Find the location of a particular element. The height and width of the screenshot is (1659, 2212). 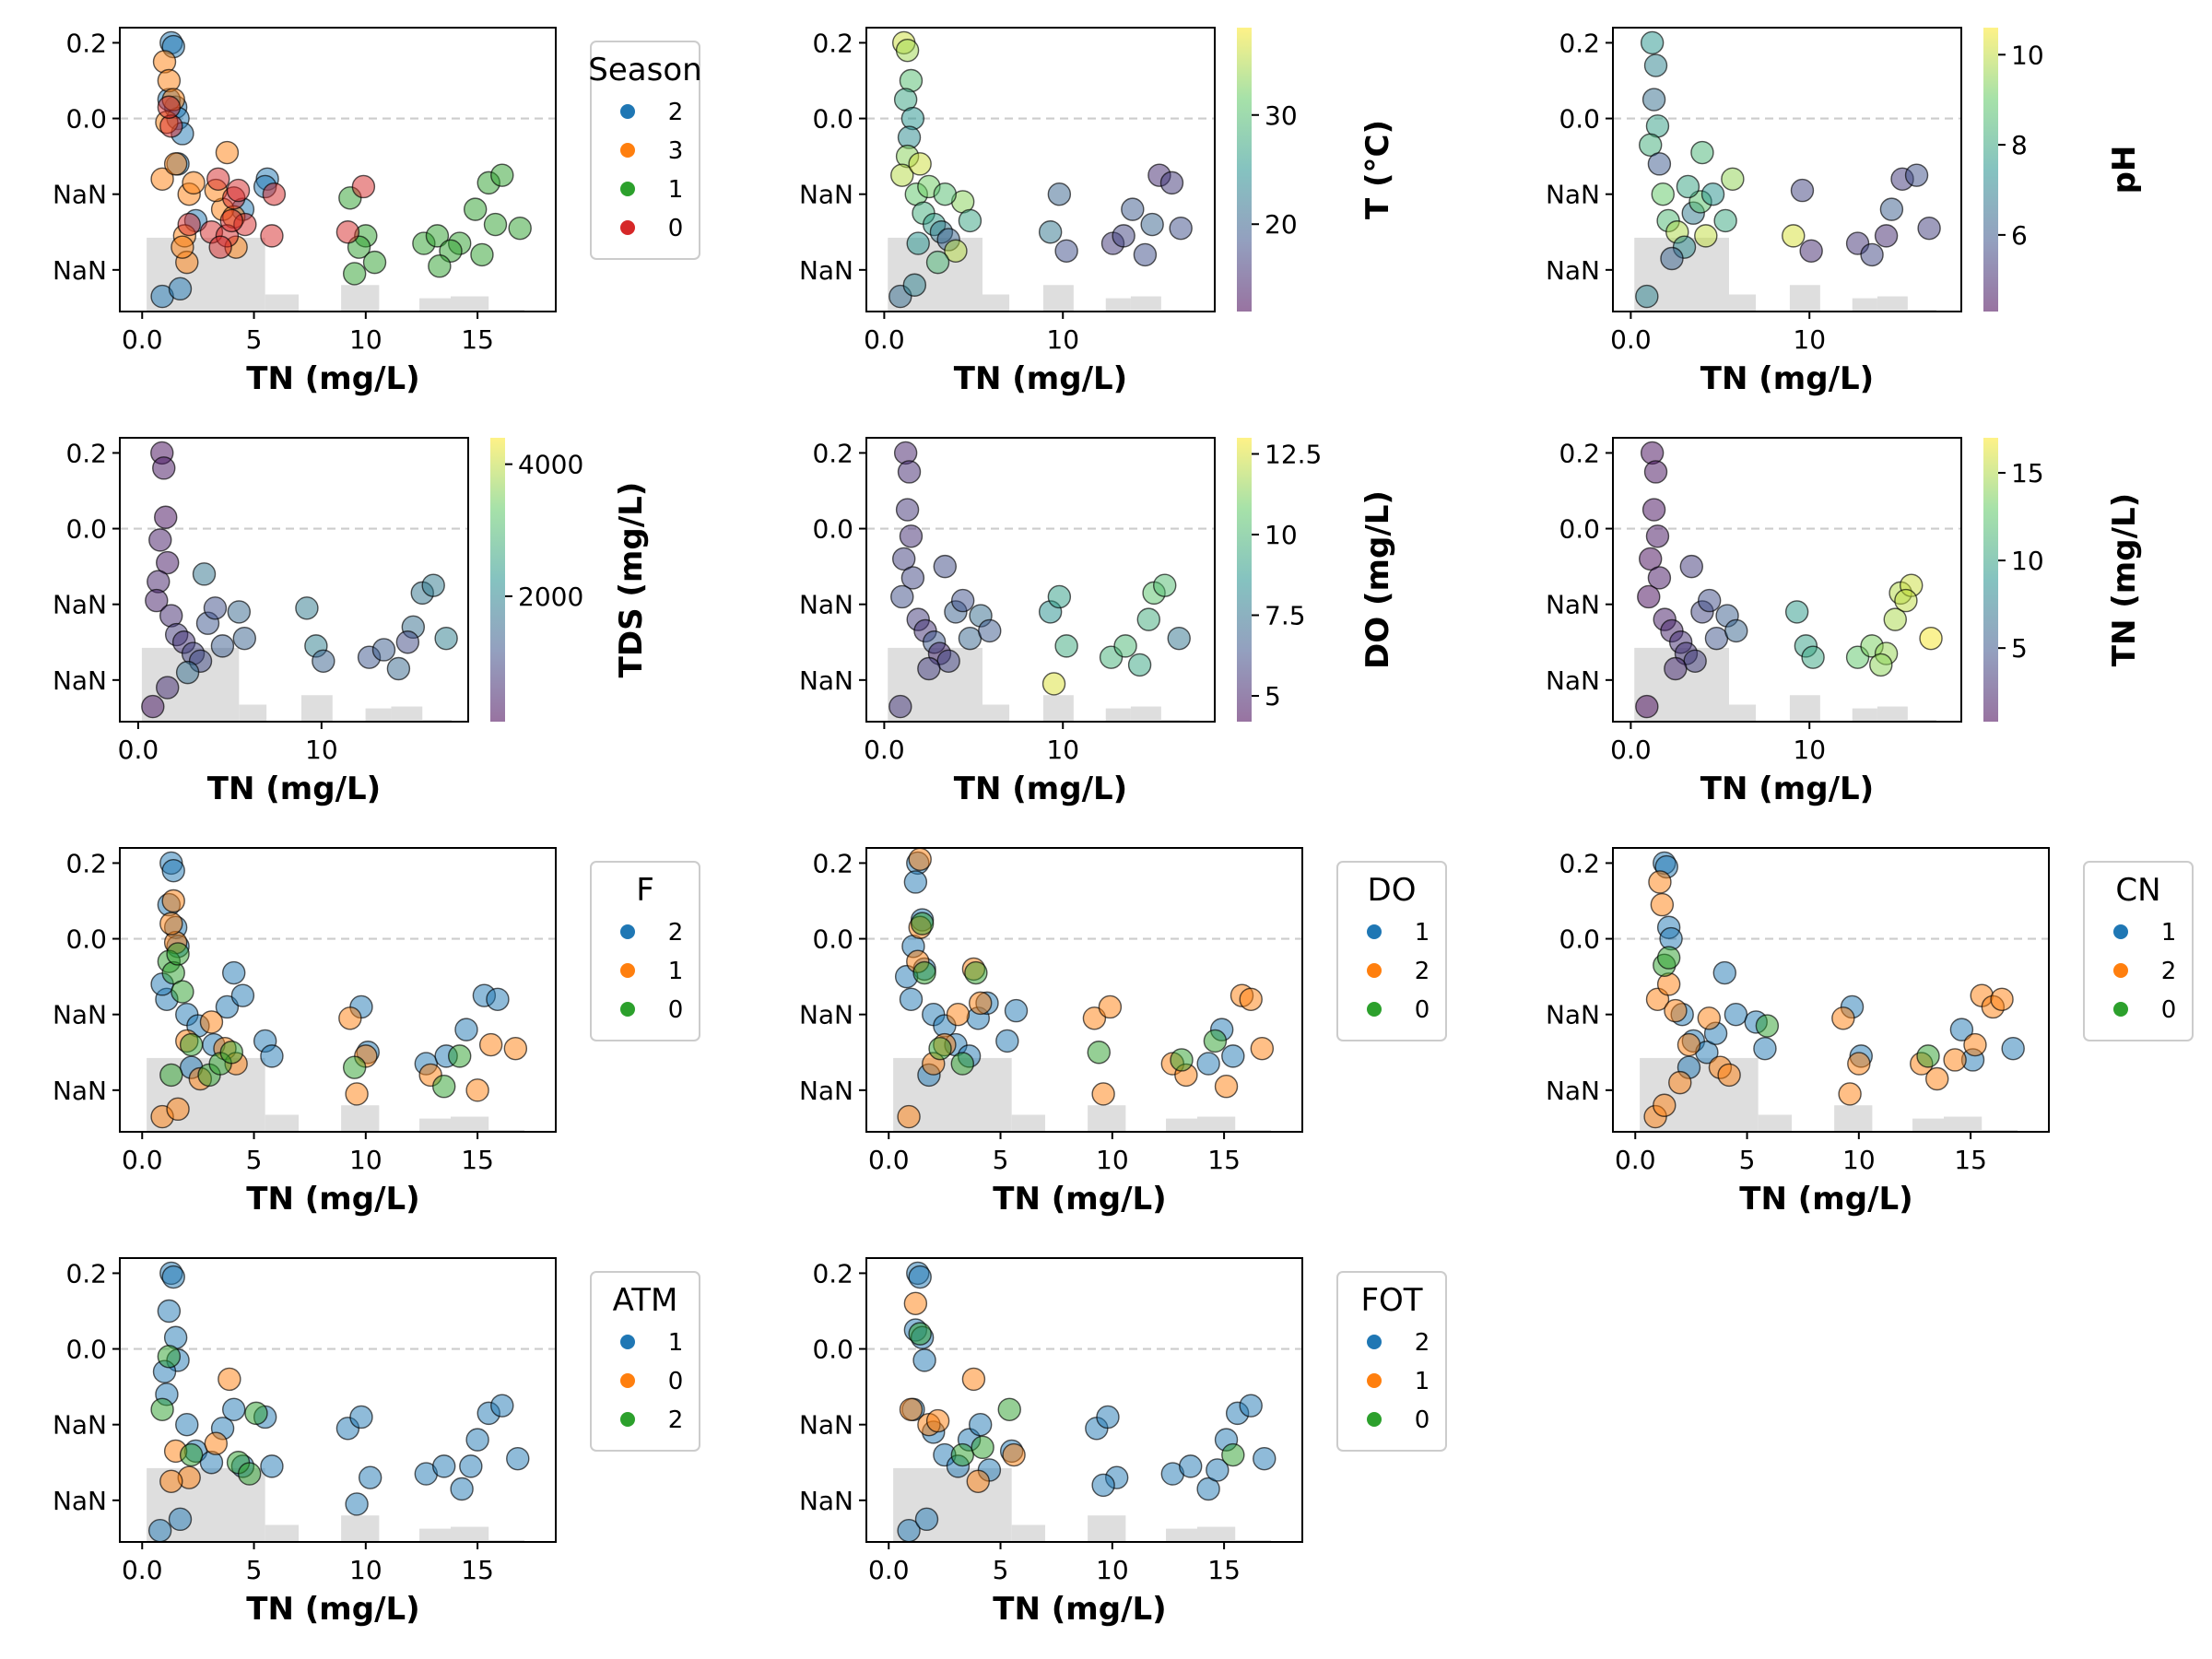

legend-title: Season is located at coordinates (644, 70).